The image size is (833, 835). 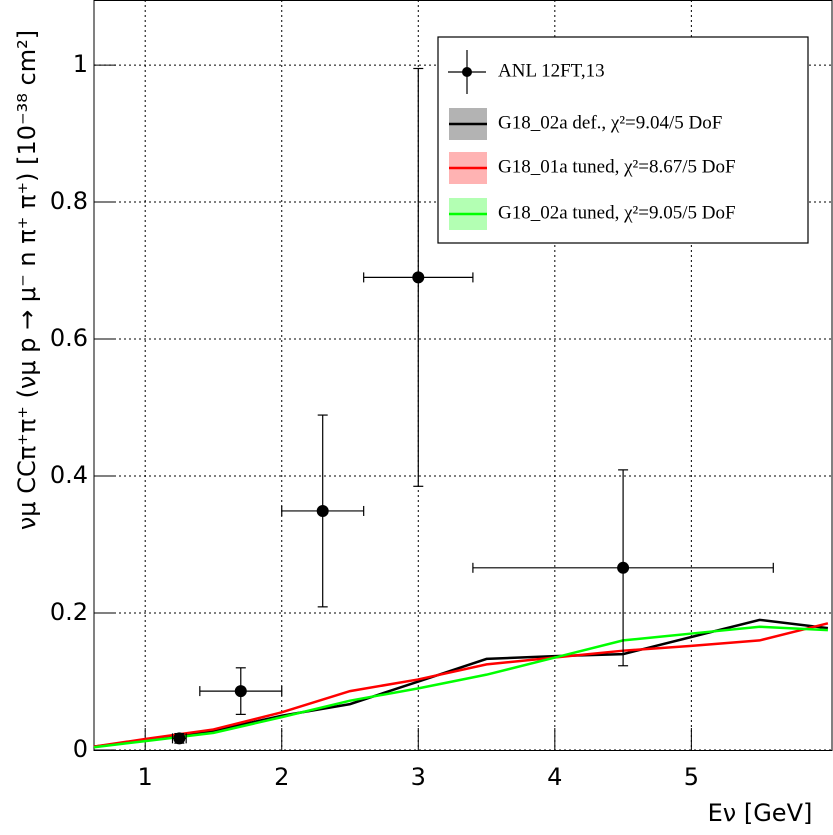 What do you see at coordinates (551, 70) in the screenshot?
I see `legend-label: ANL 12FT,13` at bounding box center [551, 70].